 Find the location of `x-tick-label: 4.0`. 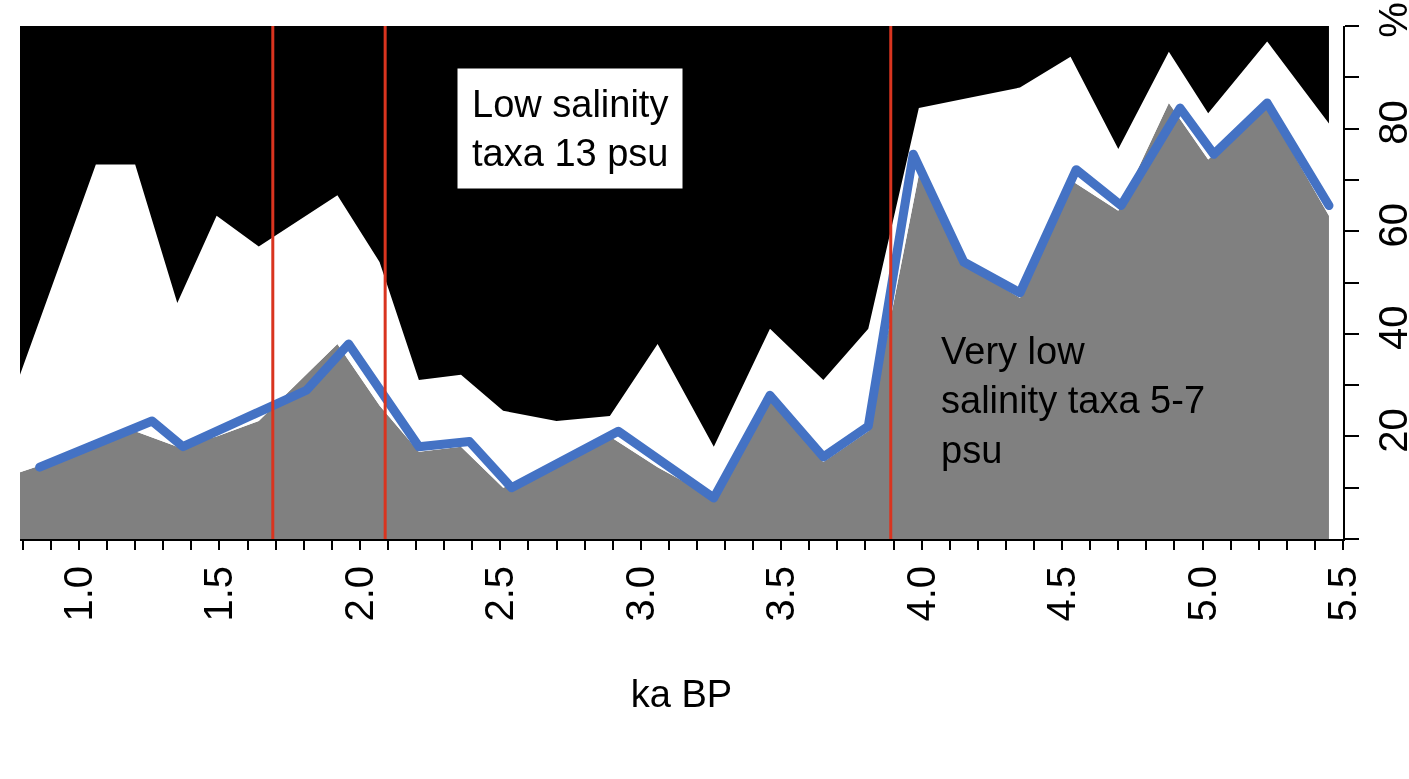

x-tick-label: 4.0 is located at coordinates (920, 594).